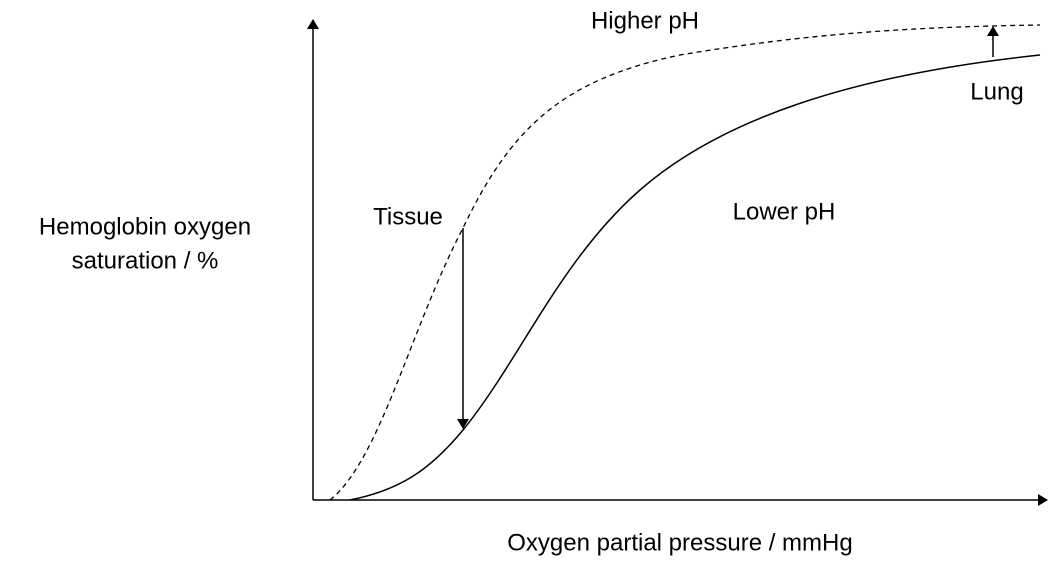 The image size is (1051, 561). What do you see at coordinates (645, 20) in the screenshot?
I see `curve-label: Higher pH` at bounding box center [645, 20].